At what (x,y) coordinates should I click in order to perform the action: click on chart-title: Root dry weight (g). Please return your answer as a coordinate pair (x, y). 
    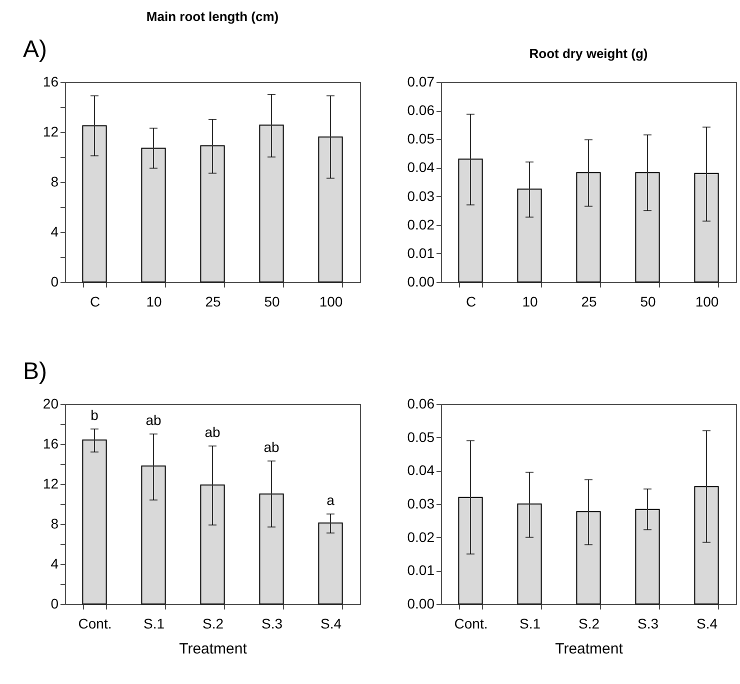
    Looking at the image, I should click on (588, 53).